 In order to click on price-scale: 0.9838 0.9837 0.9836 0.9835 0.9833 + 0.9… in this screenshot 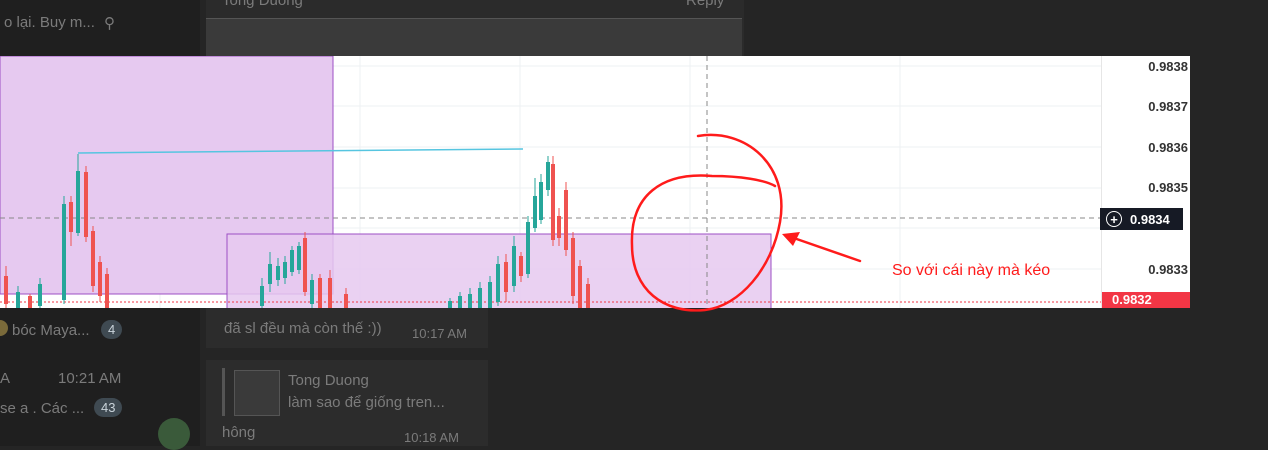, I will do `click(1145, 182)`.